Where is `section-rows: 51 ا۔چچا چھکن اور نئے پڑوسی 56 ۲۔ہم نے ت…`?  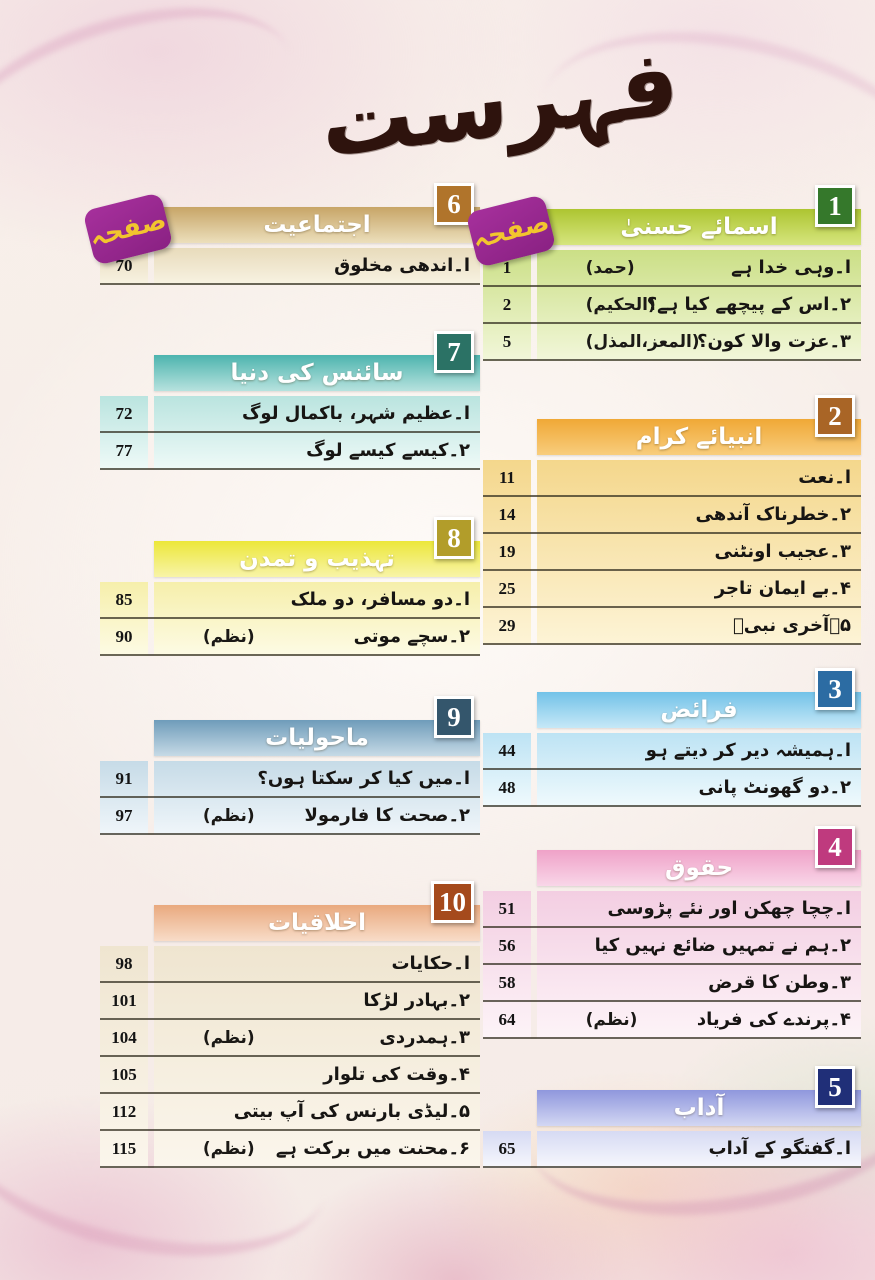 section-rows: 51 ا۔چچا چھکن اور نئے پڑوسی 56 ۲۔ہم نے ت… is located at coordinates (672, 965).